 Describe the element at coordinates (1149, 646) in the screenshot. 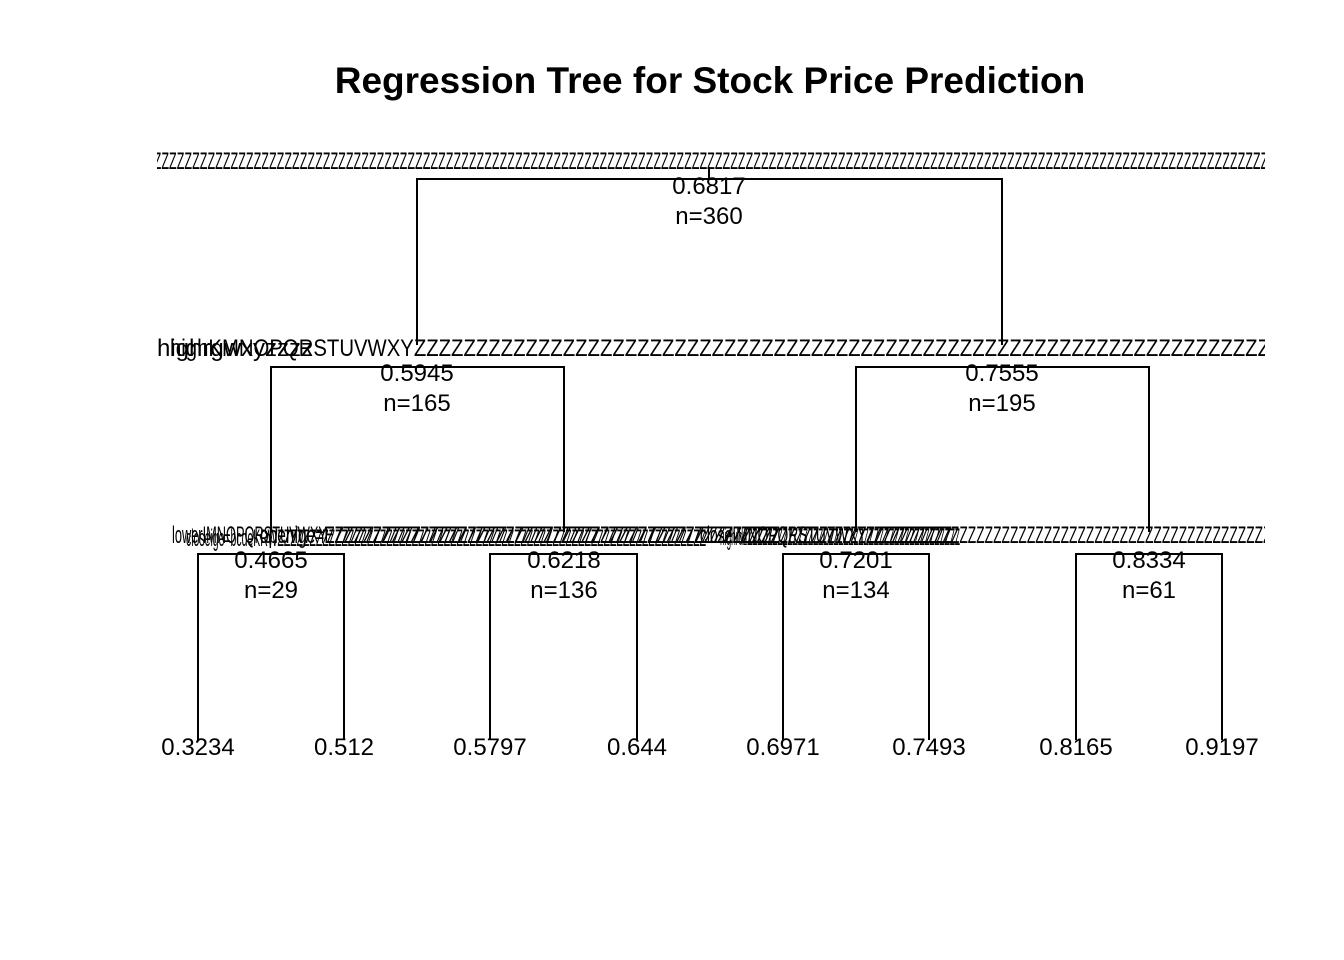

I see `split-edge-rr` at that location.